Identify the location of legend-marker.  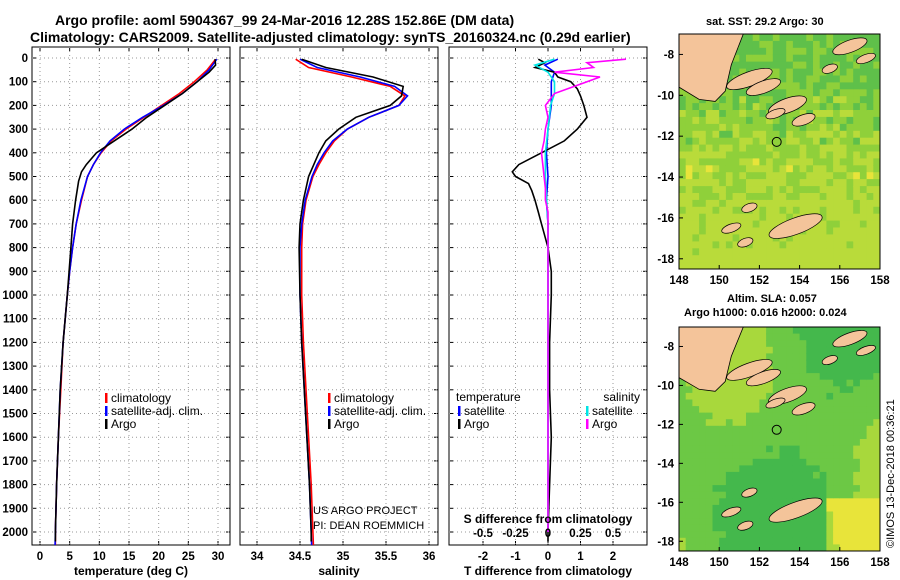
(587, 424).